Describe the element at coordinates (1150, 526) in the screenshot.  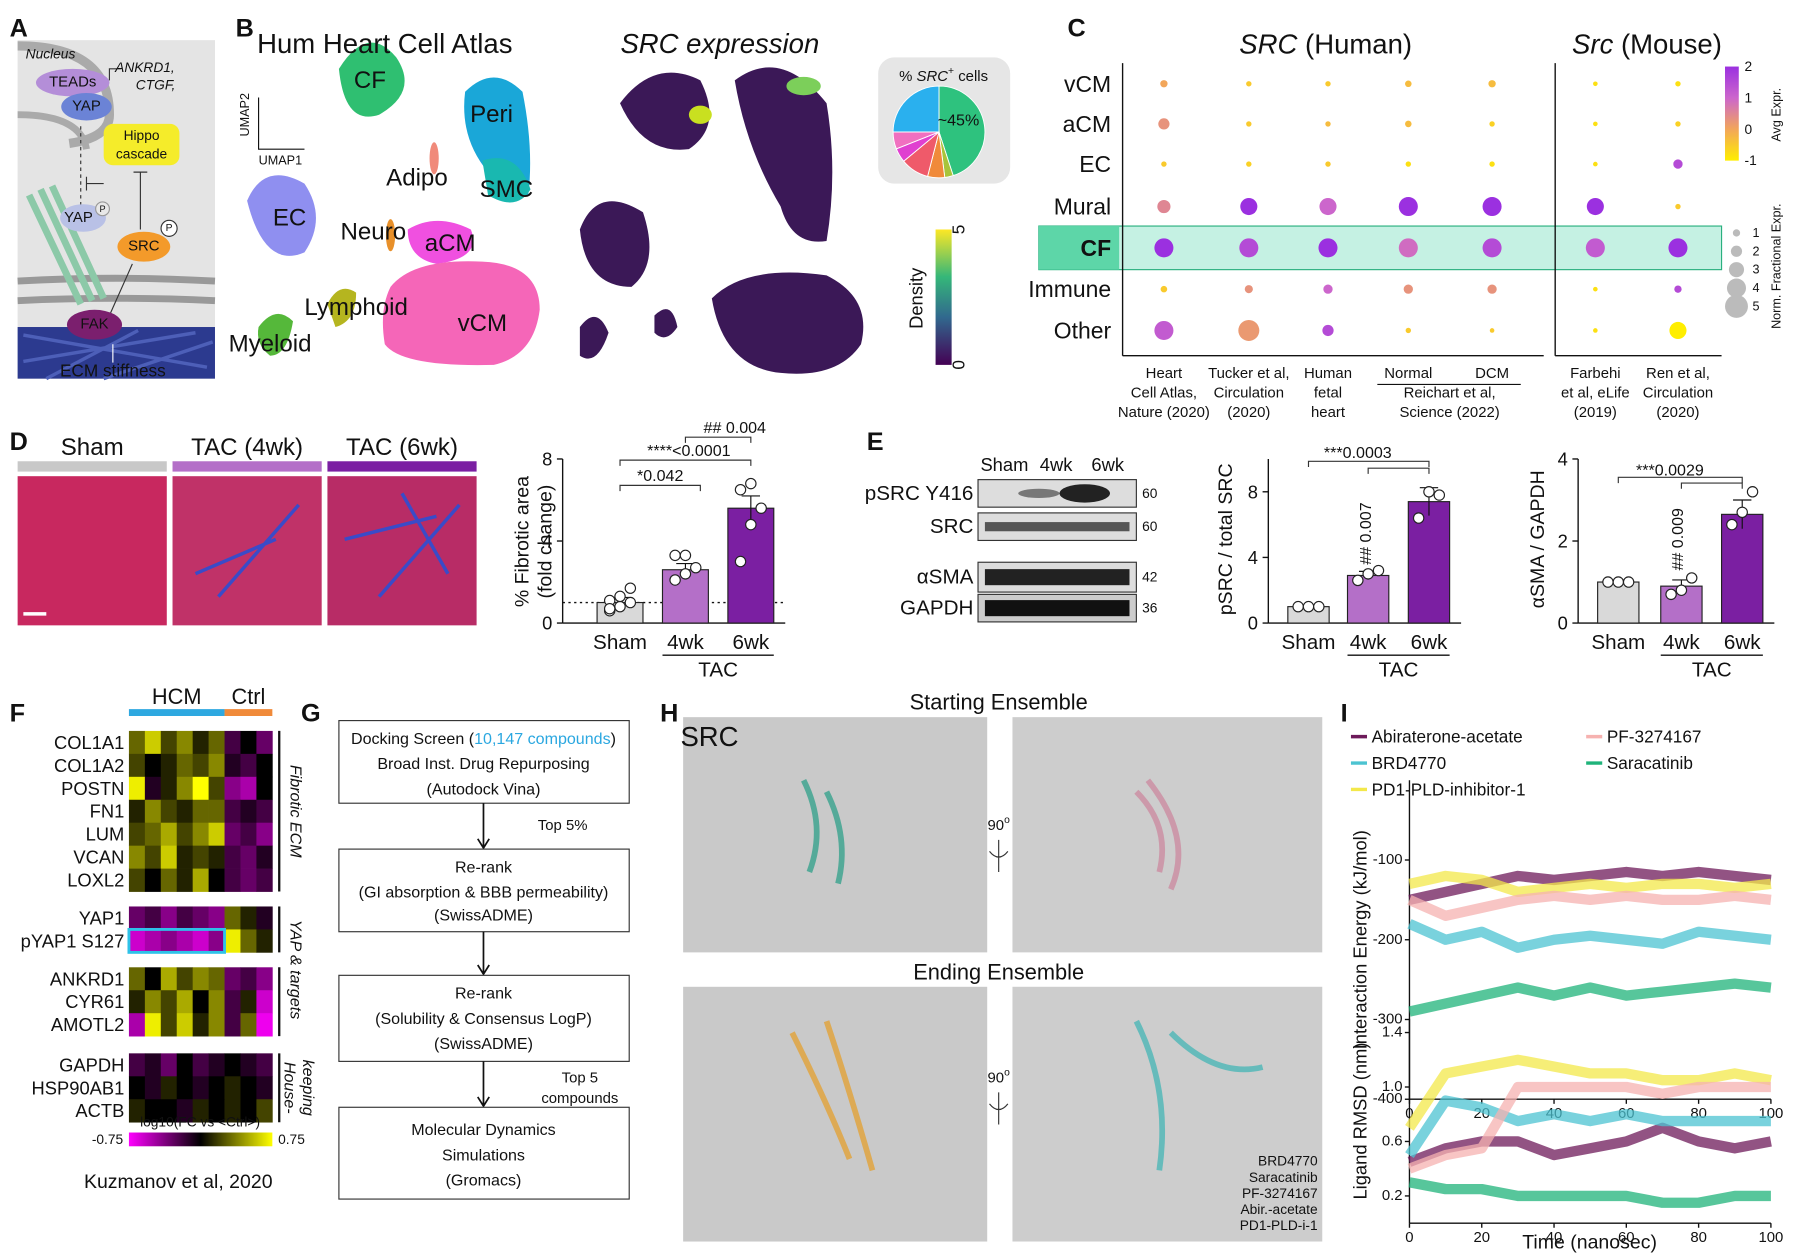
I see `kda-label: 60` at that location.